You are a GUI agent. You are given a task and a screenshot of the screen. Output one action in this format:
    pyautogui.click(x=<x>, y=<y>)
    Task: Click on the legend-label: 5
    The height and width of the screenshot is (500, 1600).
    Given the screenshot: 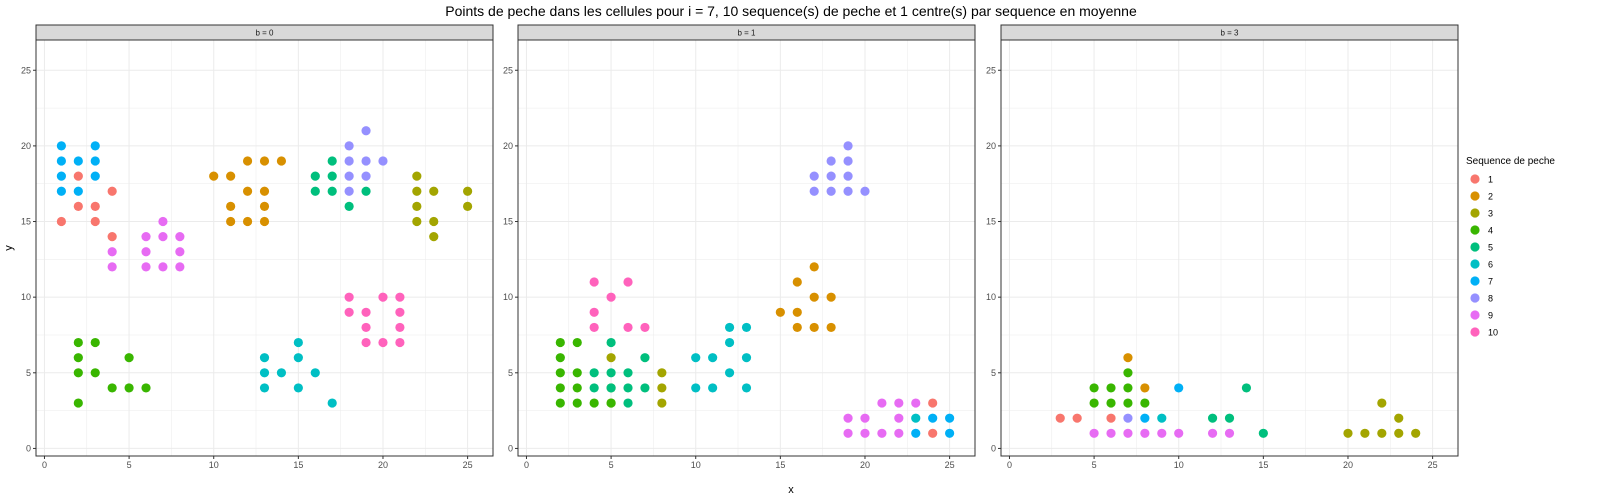 What is the action you would take?
    pyautogui.click(x=1490, y=248)
    